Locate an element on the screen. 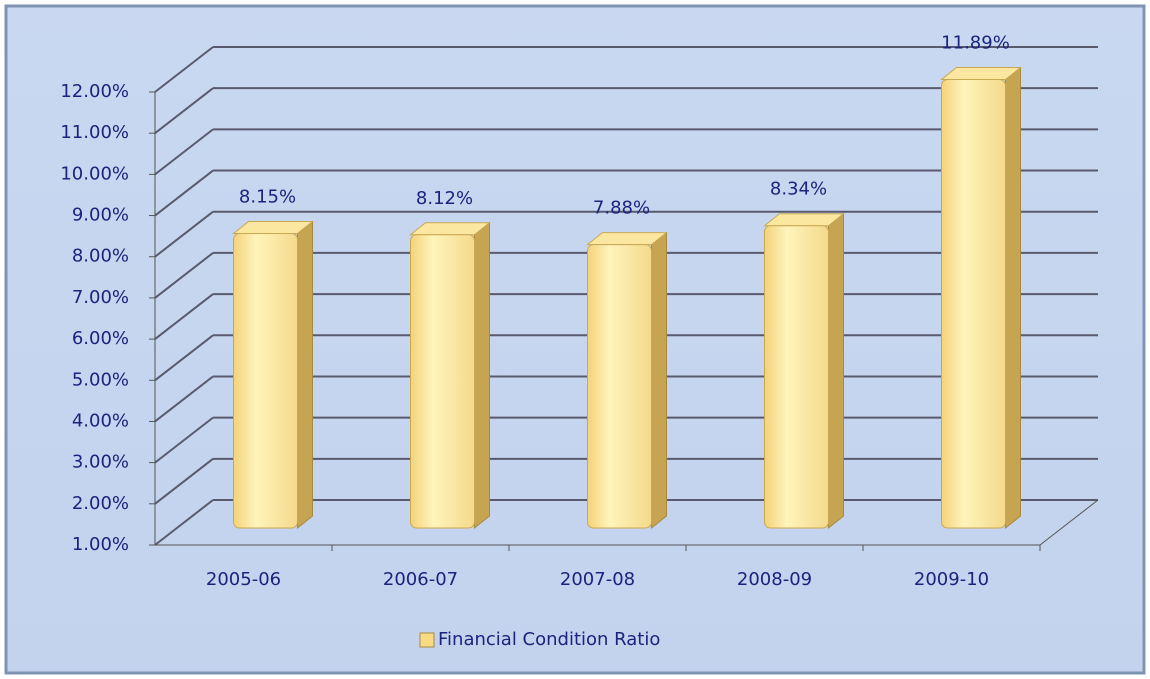  x-tick-label: 2005-06 is located at coordinates (243, 579).